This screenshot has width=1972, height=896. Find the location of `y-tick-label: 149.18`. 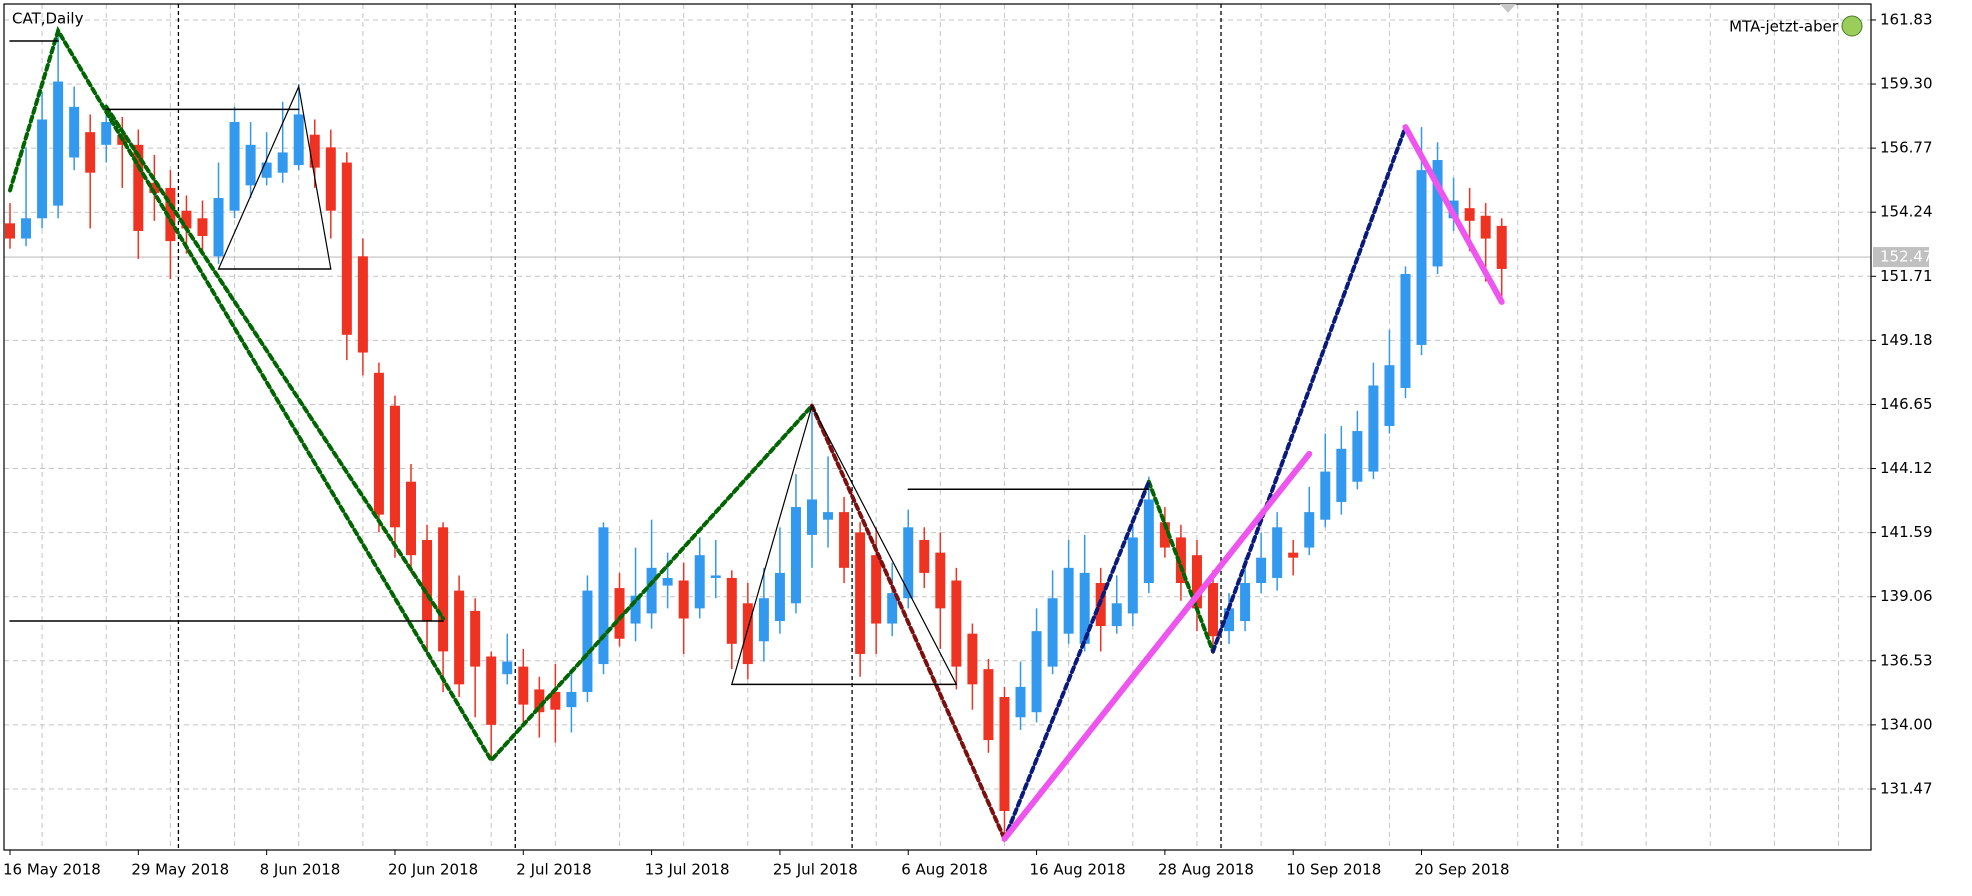

y-tick-label: 149.18 is located at coordinates (1906, 340).